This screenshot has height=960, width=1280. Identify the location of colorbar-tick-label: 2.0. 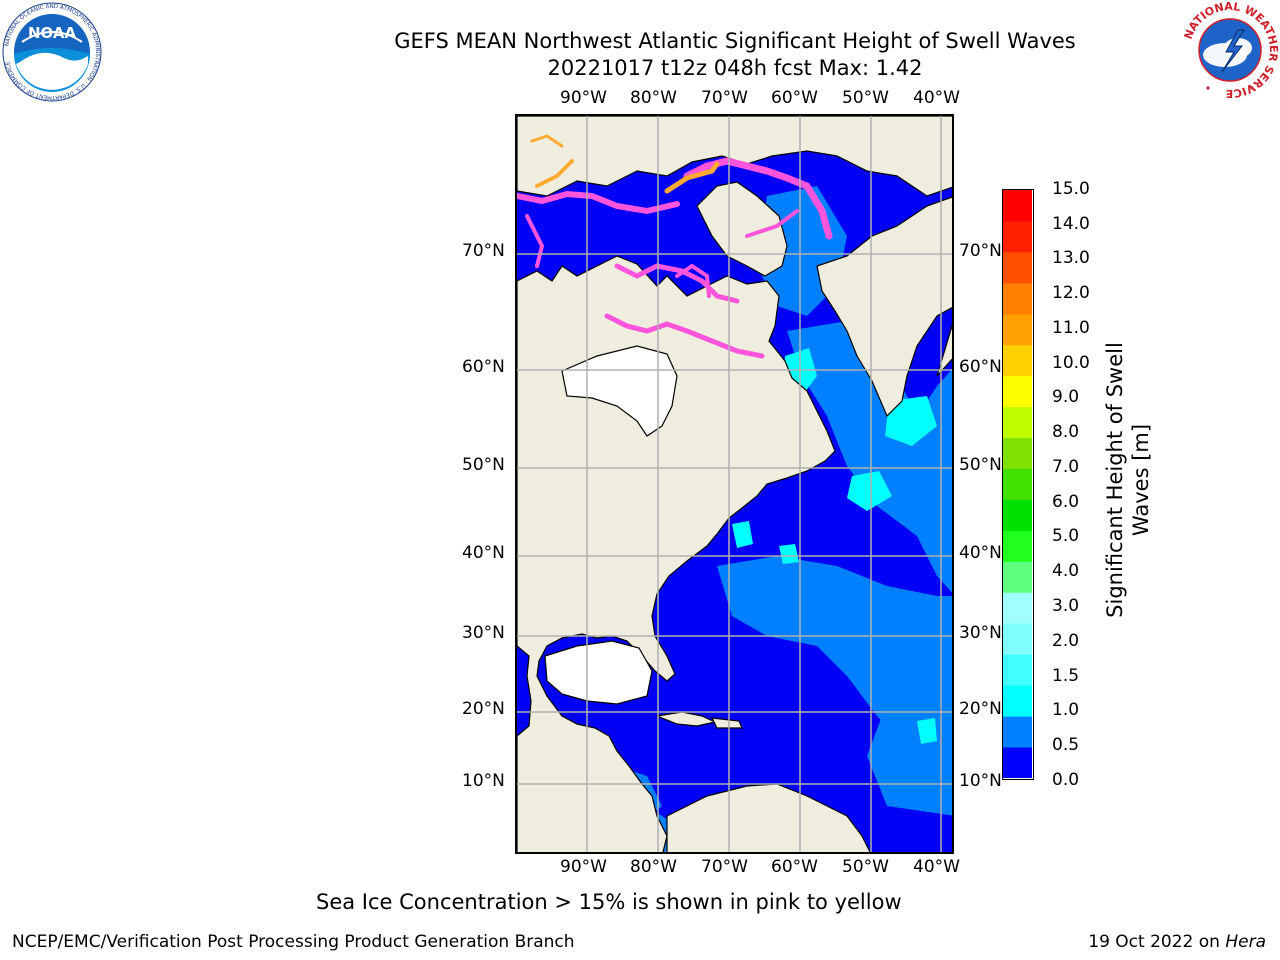
(1066, 641).